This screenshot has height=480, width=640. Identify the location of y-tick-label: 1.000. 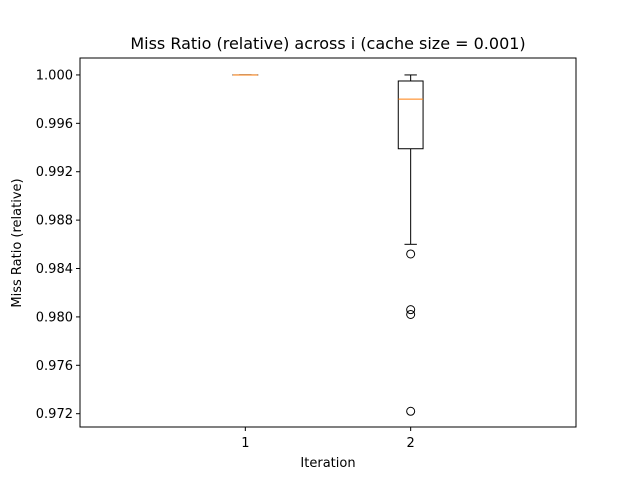
(54, 75).